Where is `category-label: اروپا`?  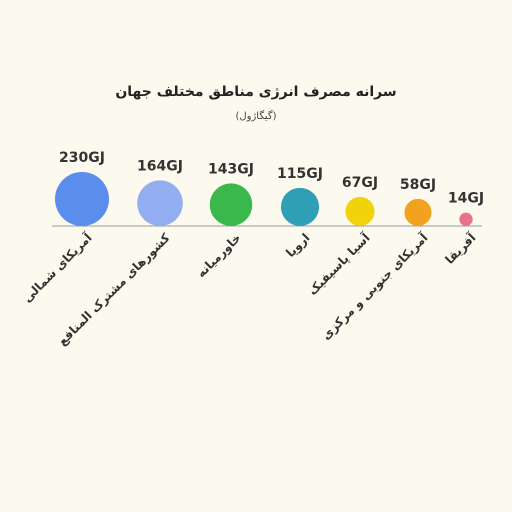
category-label: اروپا is located at coordinates (298, 246).